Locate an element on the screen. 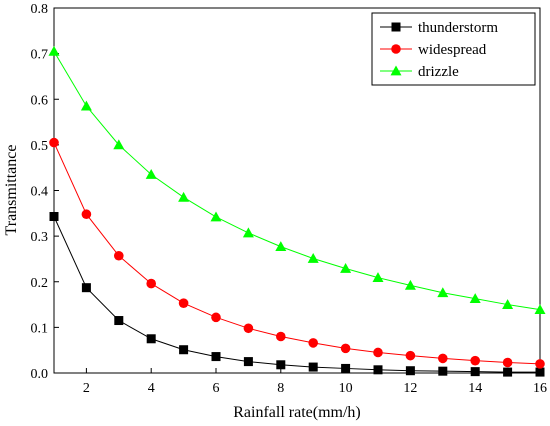 The height and width of the screenshot is (426, 550). y-tick-label: 0.7 is located at coordinates (40, 55).